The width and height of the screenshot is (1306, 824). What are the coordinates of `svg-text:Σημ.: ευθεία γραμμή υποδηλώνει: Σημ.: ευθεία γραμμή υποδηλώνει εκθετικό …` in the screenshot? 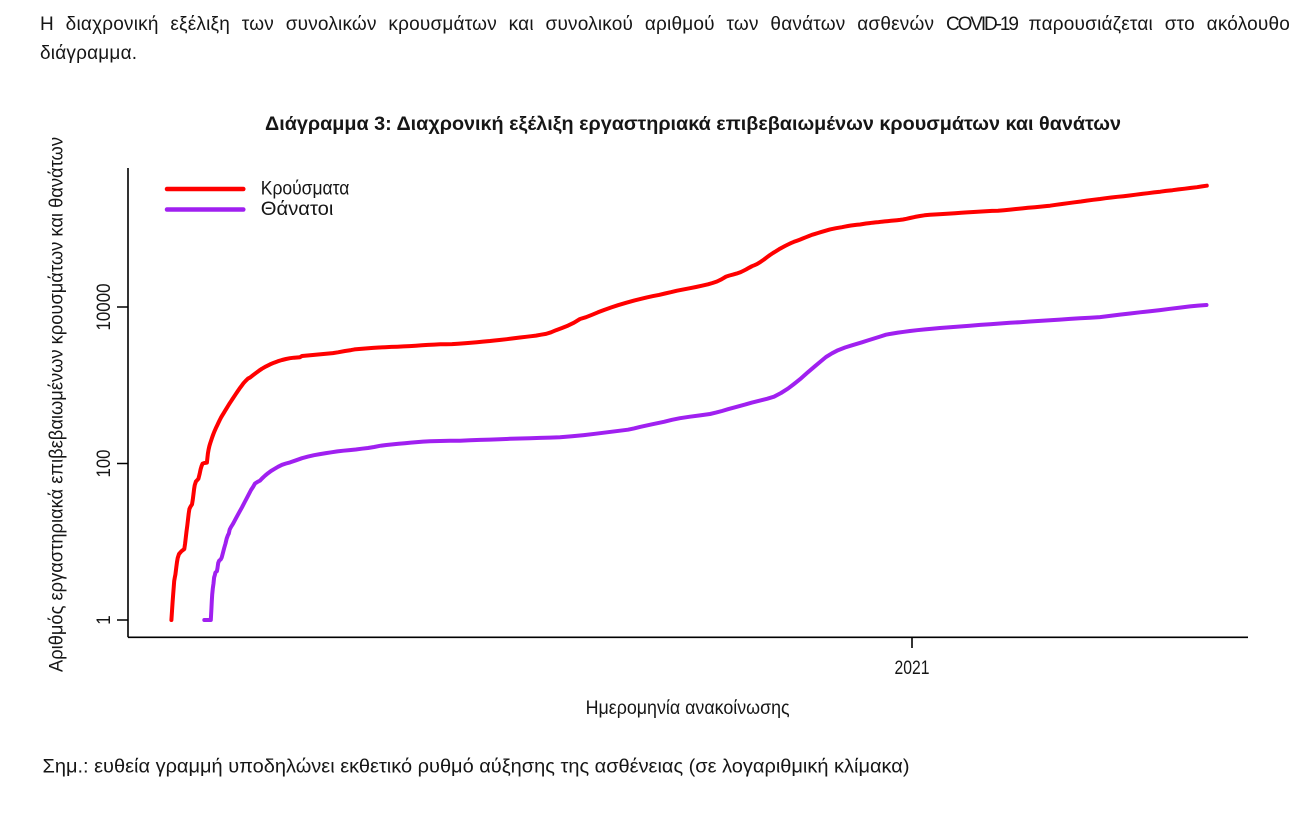 It's located at (476, 767).